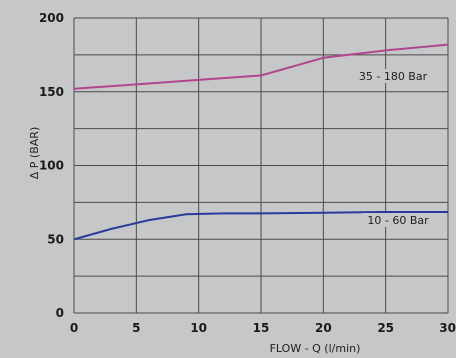  Describe the element at coordinates (51, 92) in the screenshot. I see `y-tick-label: 150` at that location.